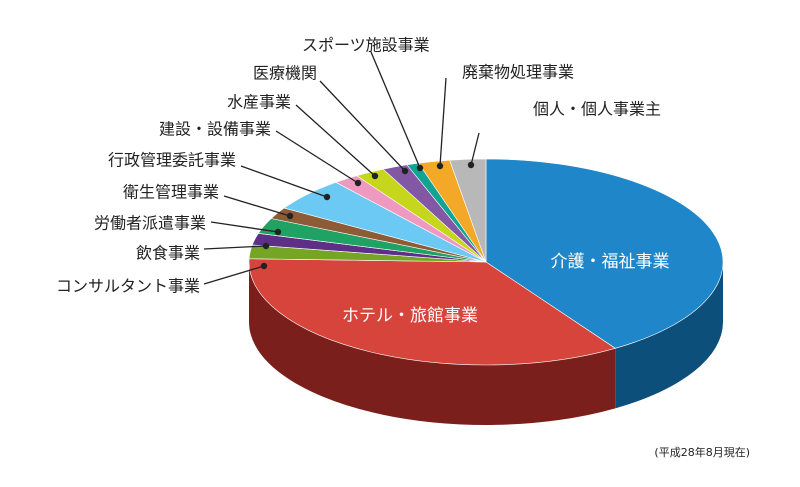  Describe the element at coordinates (128, 286) in the screenshot. I see `slice-label-2: コンサルタント事業` at that location.